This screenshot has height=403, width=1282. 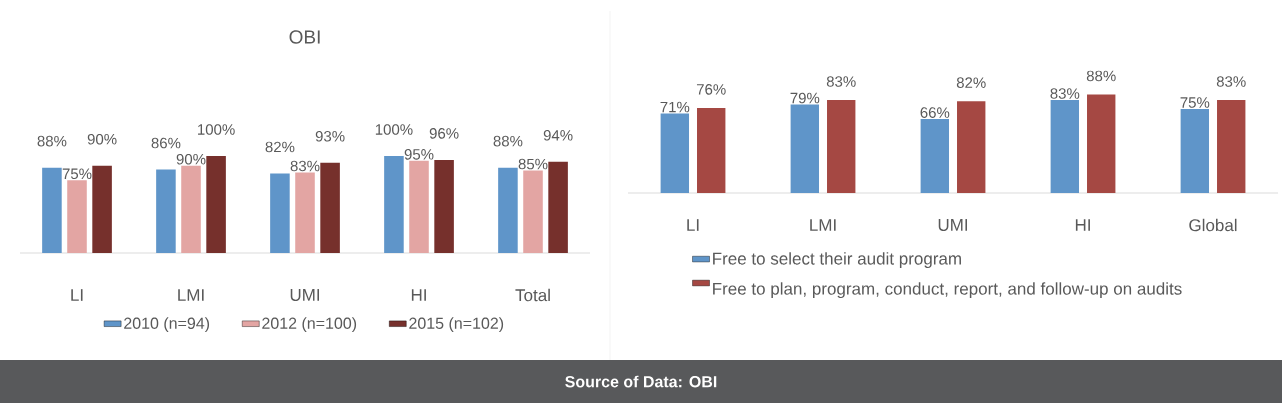 I want to click on data-label: 86%, so click(x=166, y=143).